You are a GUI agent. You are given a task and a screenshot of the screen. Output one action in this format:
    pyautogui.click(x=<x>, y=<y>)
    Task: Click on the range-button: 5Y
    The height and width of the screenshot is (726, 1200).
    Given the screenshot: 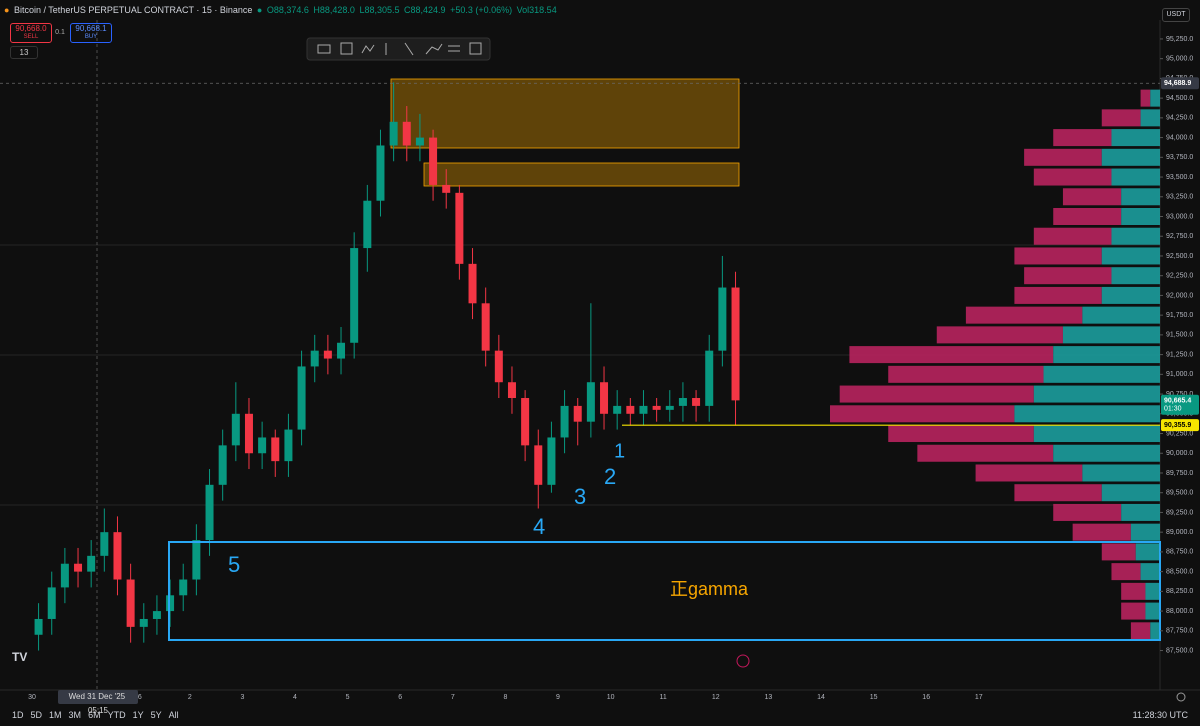 What is the action you would take?
    pyautogui.click(x=156, y=715)
    